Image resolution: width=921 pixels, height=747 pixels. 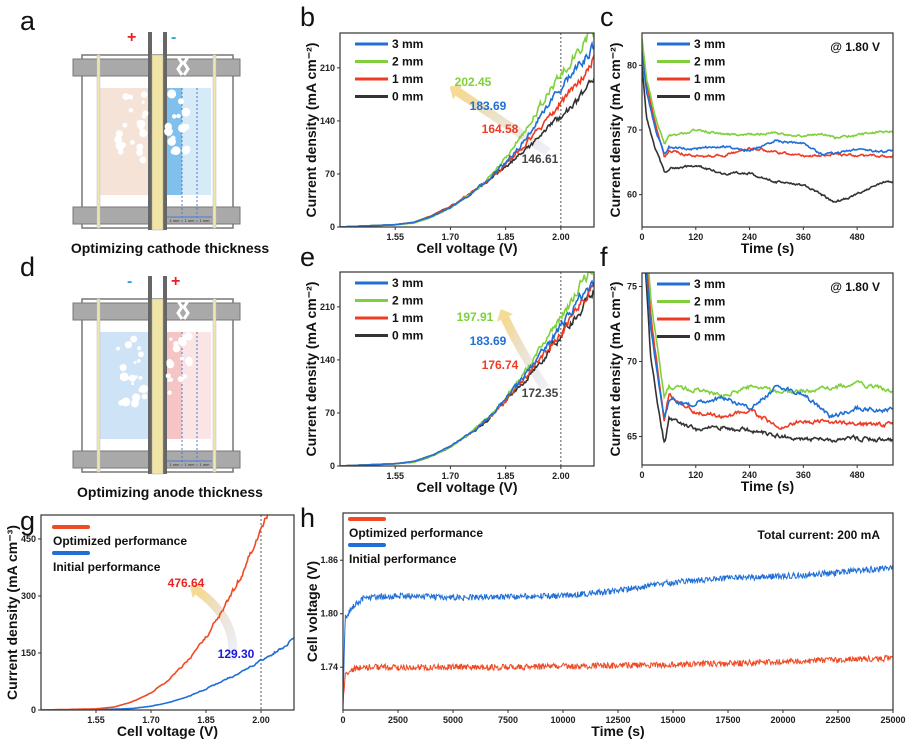 I want to click on panel-letter-e: e, so click(x=307, y=257).